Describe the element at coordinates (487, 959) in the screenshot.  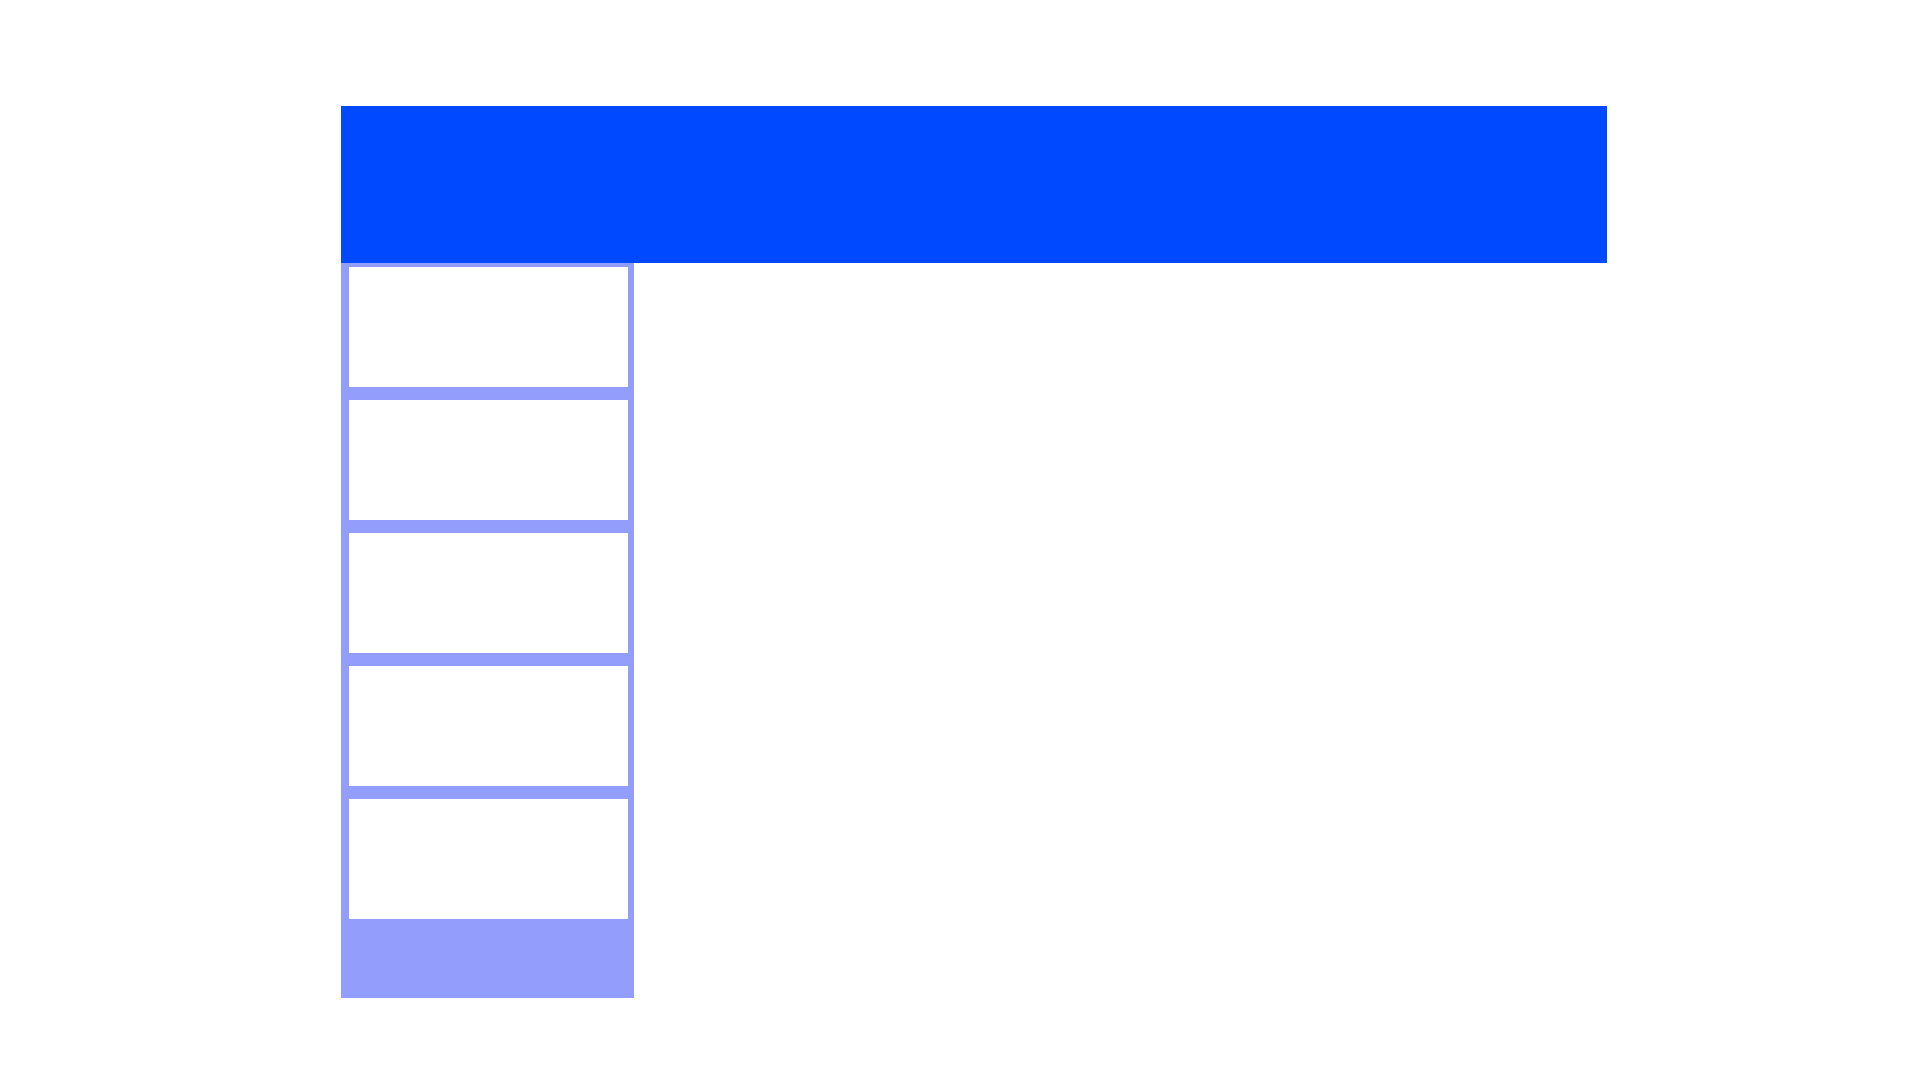
I see `sidebar-footer` at that location.